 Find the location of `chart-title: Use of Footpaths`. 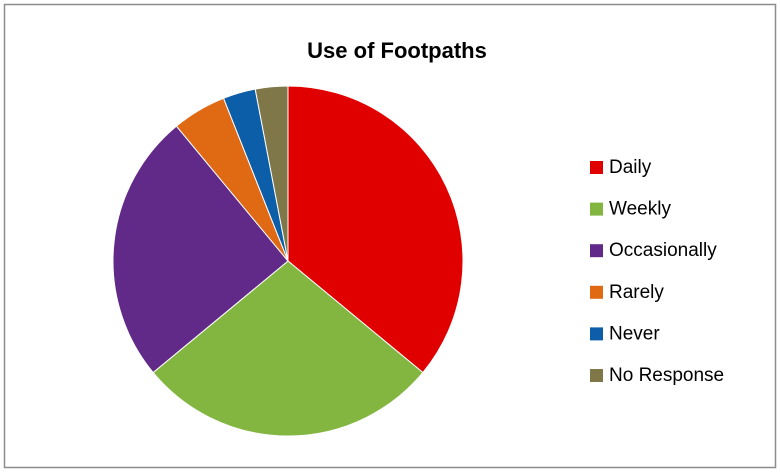

chart-title: Use of Footpaths is located at coordinates (397, 50).